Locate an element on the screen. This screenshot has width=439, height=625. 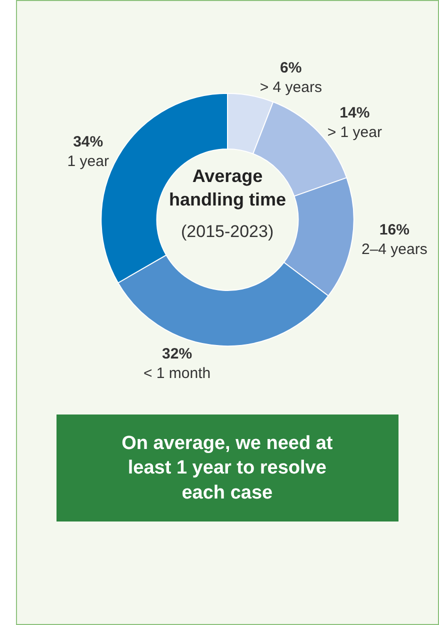
data-label: 14% is located at coordinates (355, 113).